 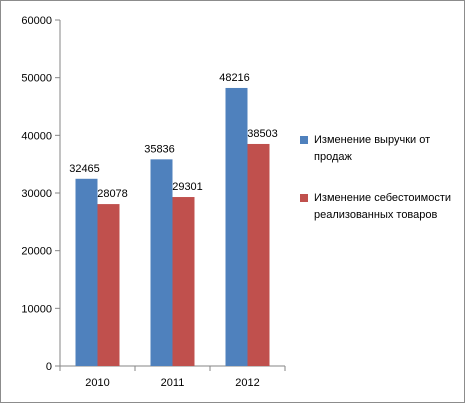 I want to click on data-label: 35836, so click(x=159, y=149).